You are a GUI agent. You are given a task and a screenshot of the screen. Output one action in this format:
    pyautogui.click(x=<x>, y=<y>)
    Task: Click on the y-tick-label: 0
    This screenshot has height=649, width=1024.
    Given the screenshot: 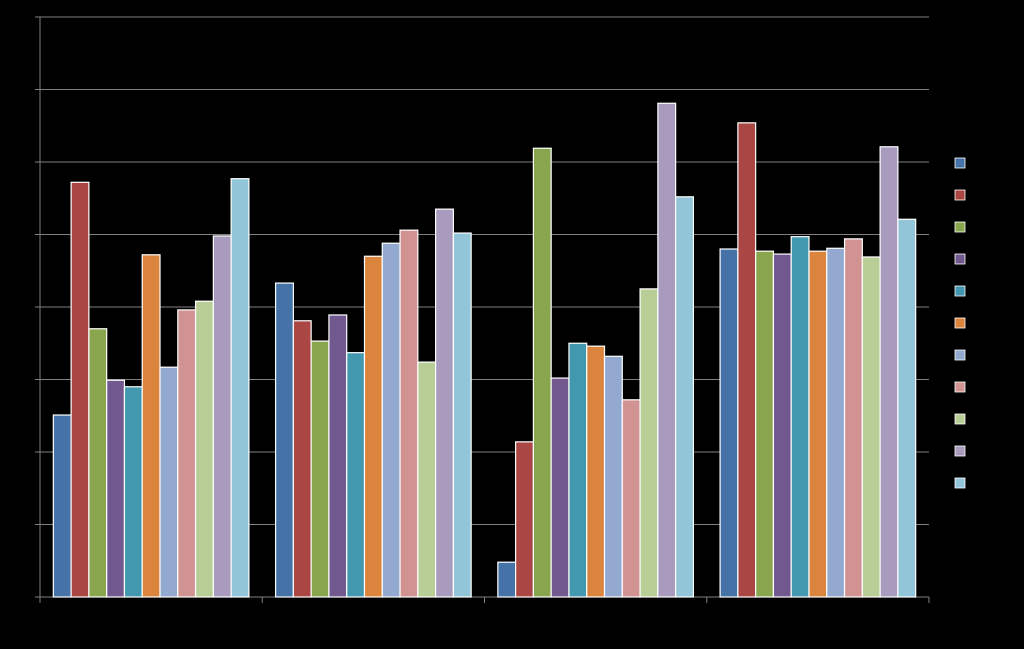 What is the action you would take?
    pyautogui.click(x=28, y=596)
    